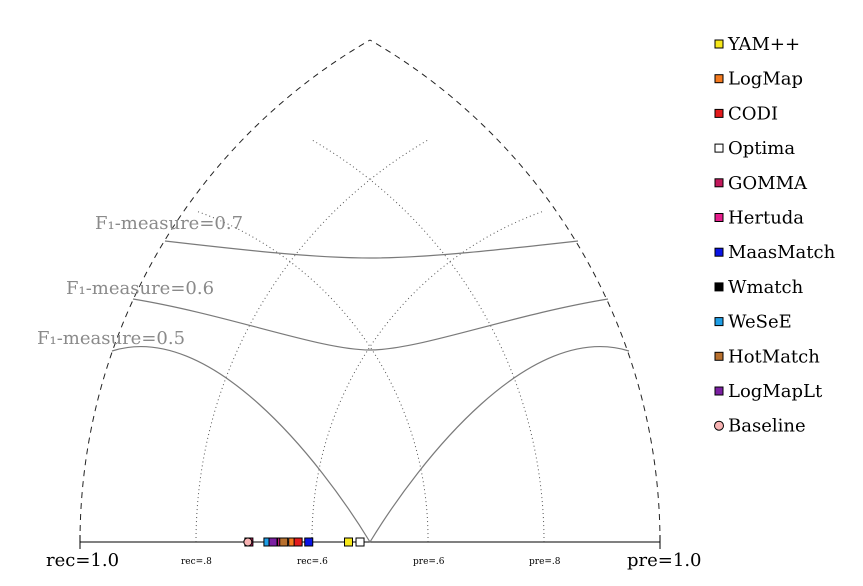 The image size is (863, 586). I want to click on legend-marker-maasmatch, so click(719, 252).